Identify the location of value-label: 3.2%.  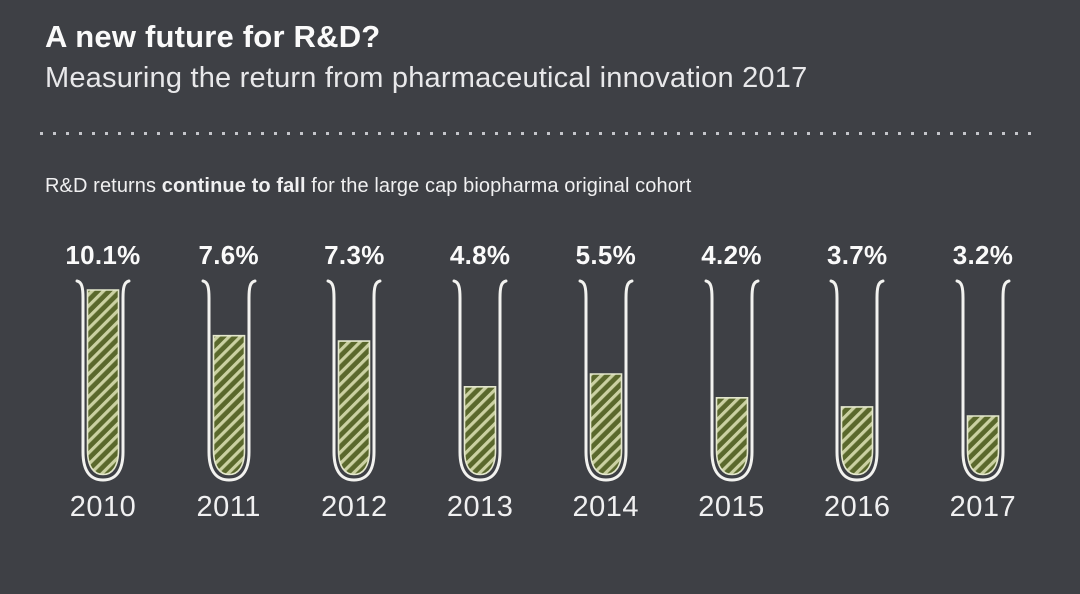
(983, 254).